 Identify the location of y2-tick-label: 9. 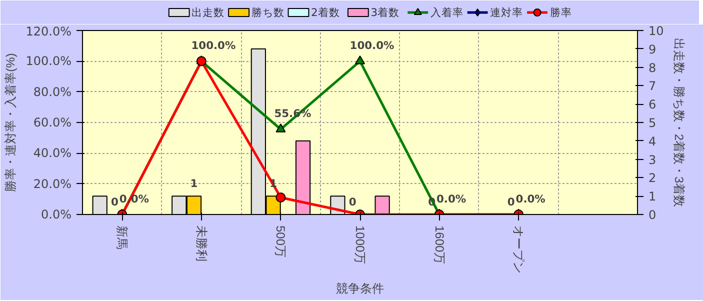
(652, 49).